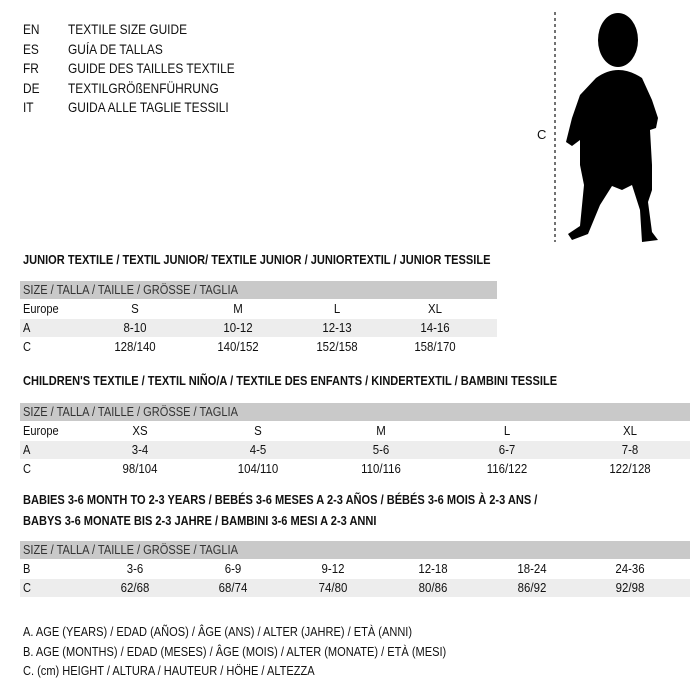 The height and width of the screenshot is (700, 700). What do you see at coordinates (140, 430) in the screenshot?
I see `table-cell: XS` at bounding box center [140, 430].